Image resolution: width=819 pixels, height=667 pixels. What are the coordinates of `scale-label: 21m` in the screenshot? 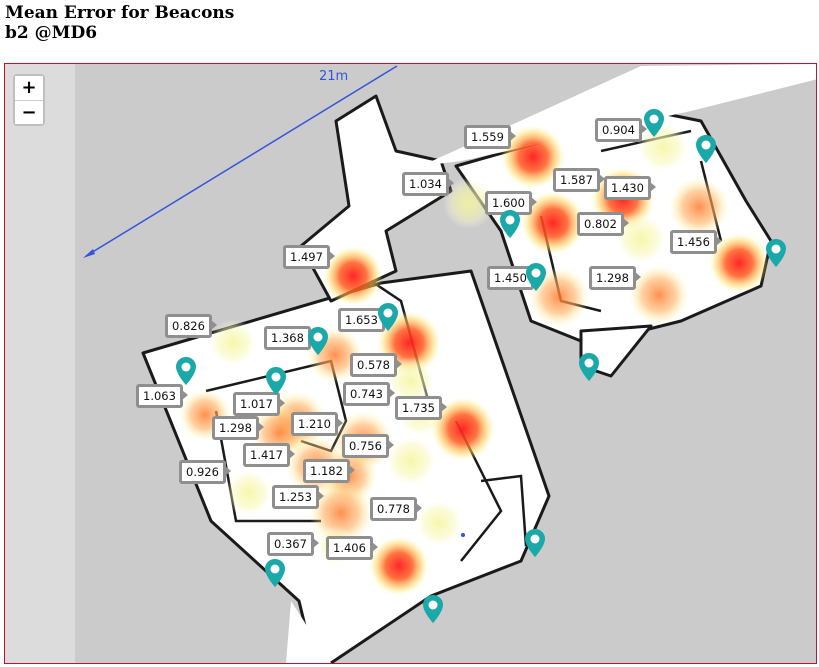 It's located at (333, 76).